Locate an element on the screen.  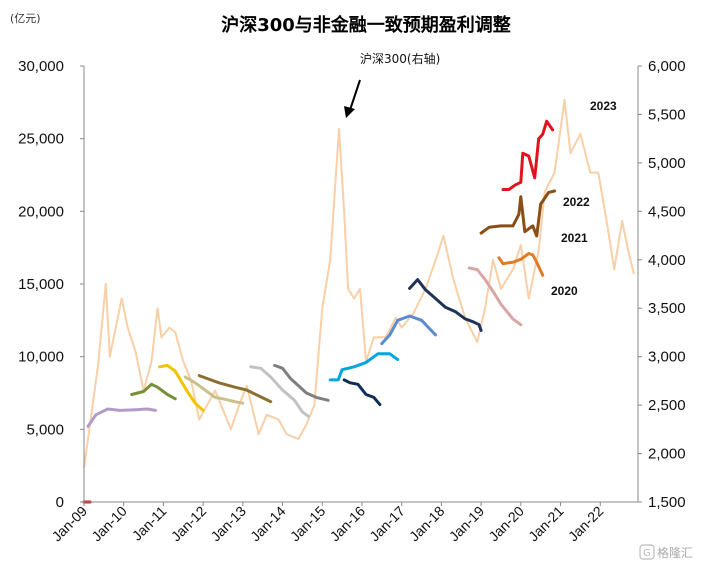
watermark-logo-icon: G is located at coordinates (647, 553).